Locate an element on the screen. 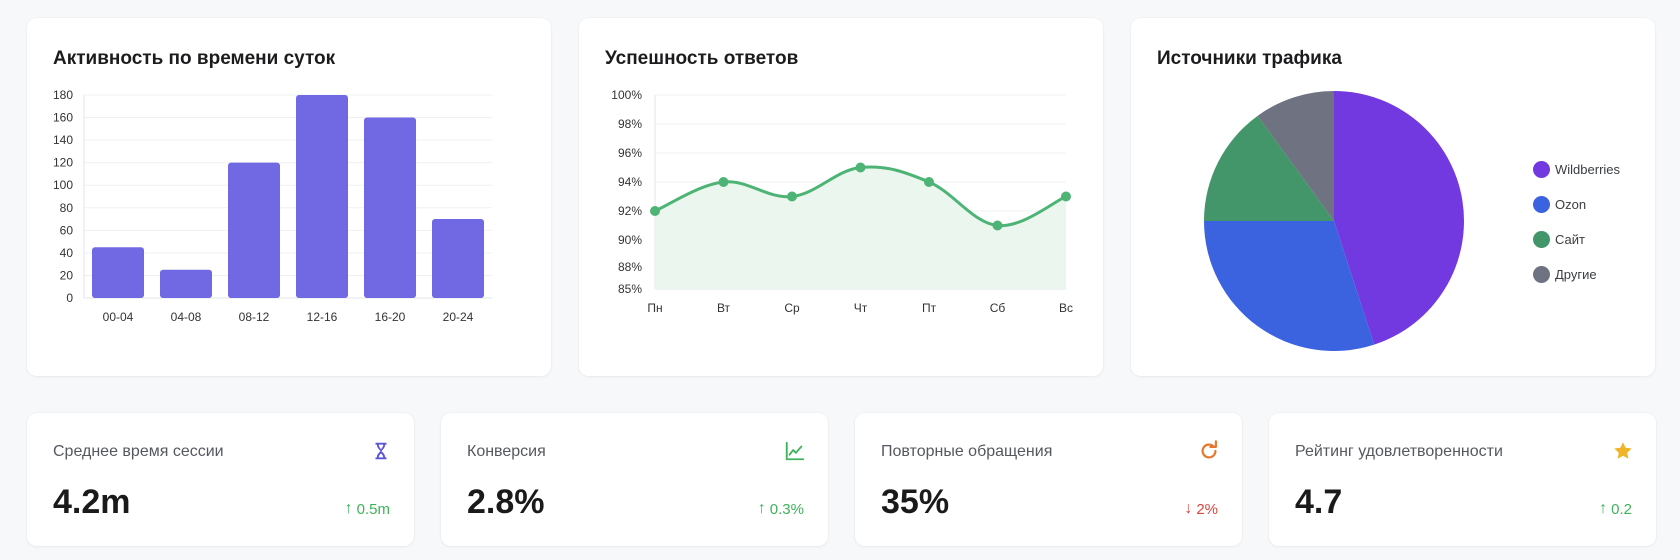 The height and width of the screenshot is (560, 1680). legend-label: Другие is located at coordinates (1576, 274).